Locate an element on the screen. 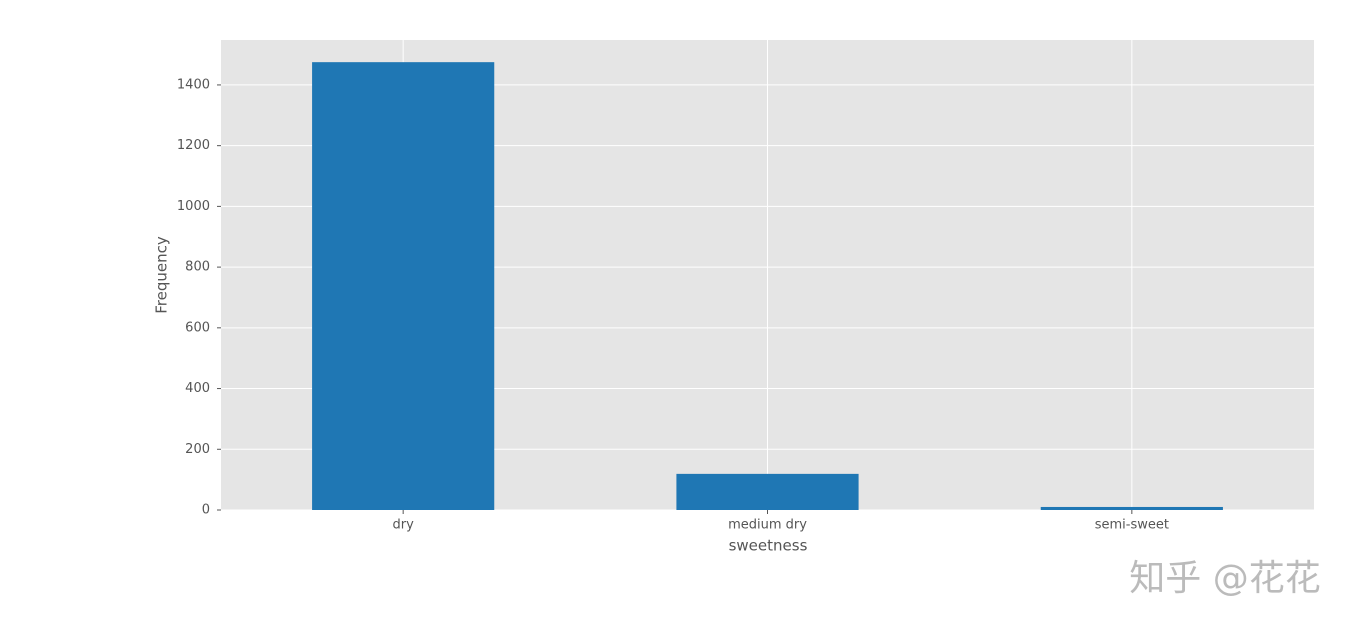 The width and height of the screenshot is (1366, 635). y-tick-label: 600 is located at coordinates (197, 327).